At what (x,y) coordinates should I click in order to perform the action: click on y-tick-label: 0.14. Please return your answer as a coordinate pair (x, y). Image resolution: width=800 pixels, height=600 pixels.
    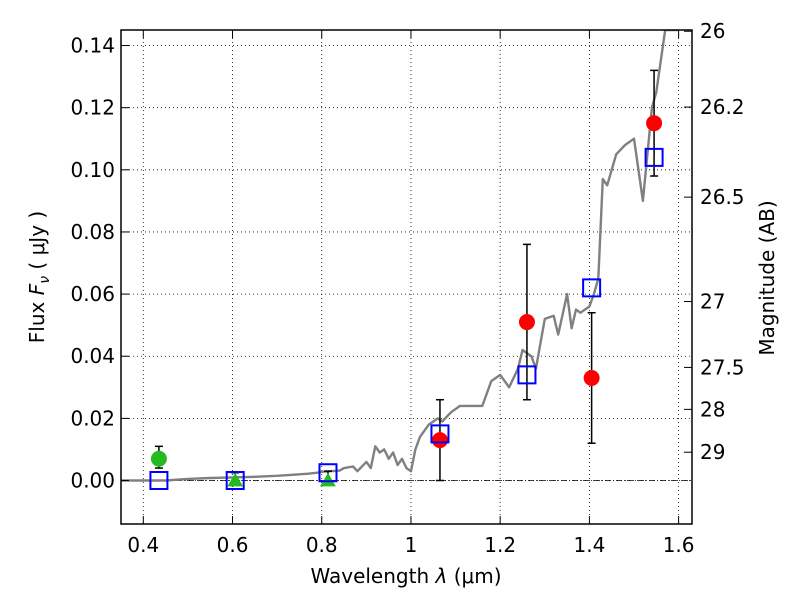
    Looking at the image, I should click on (92, 46).